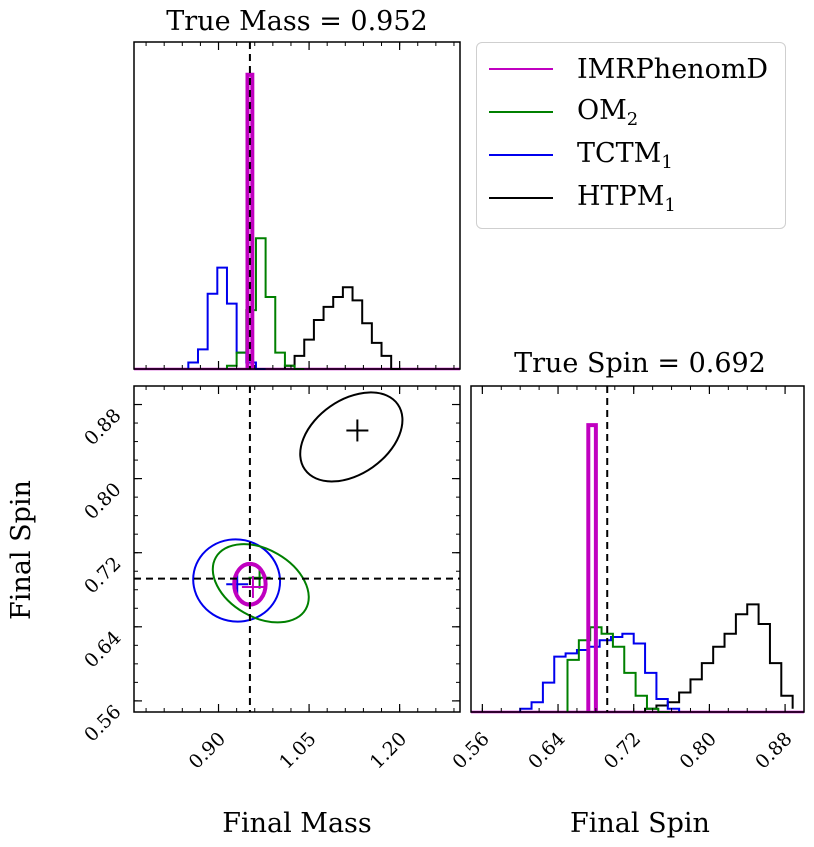 The height and width of the screenshot is (847, 814). I want to click on spin-hist-tick-label: 0.64, so click(546, 750).